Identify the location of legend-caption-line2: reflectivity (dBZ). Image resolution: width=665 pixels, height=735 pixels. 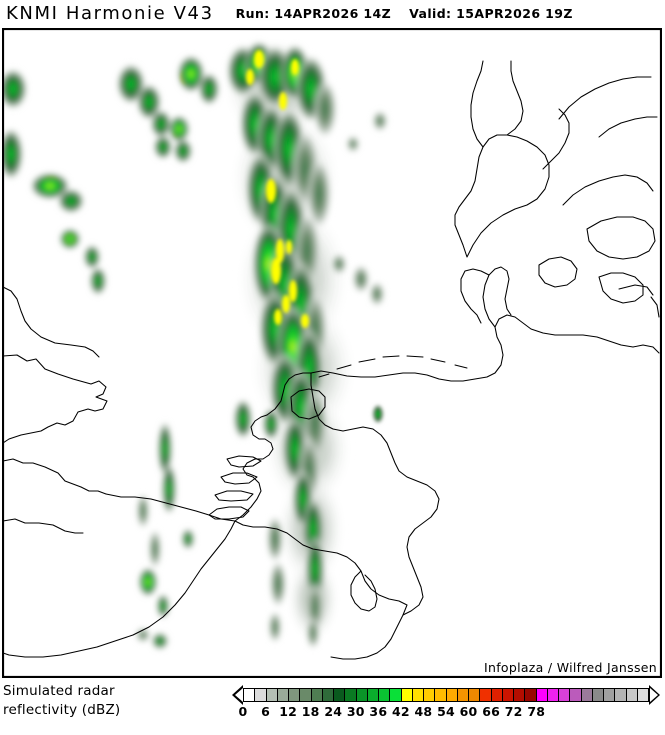
(62, 710).